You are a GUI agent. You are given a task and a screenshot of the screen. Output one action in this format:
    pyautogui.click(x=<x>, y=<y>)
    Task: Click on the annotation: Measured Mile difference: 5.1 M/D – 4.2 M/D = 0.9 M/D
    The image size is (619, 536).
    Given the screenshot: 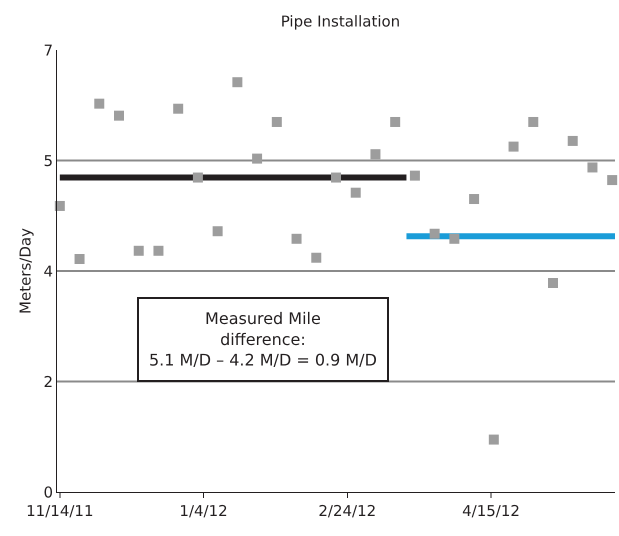 What is the action you would take?
    pyautogui.click(x=263, y=339)
    